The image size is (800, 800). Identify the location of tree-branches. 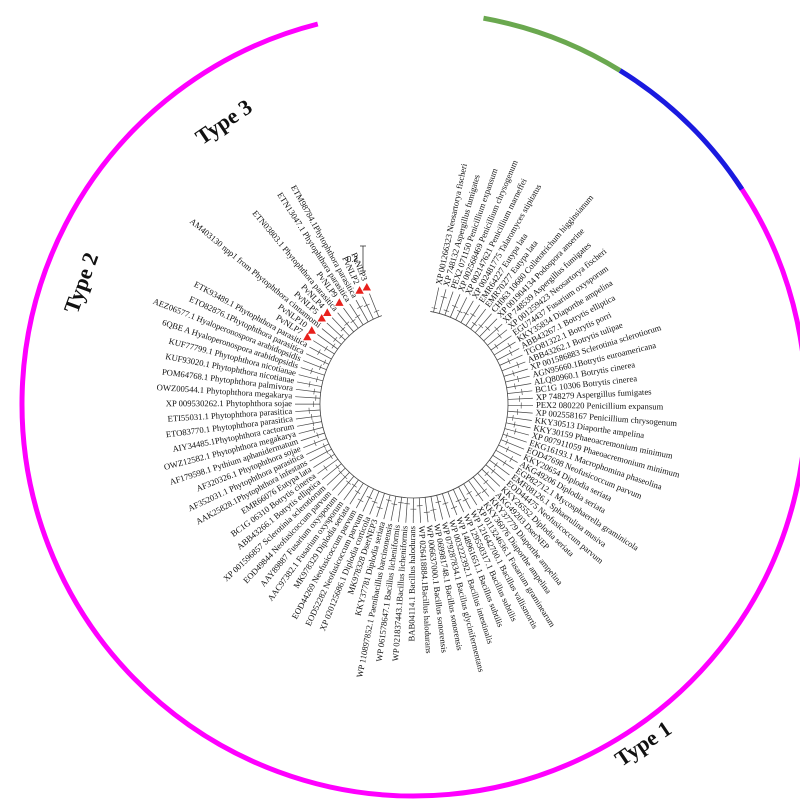
(413, 405).